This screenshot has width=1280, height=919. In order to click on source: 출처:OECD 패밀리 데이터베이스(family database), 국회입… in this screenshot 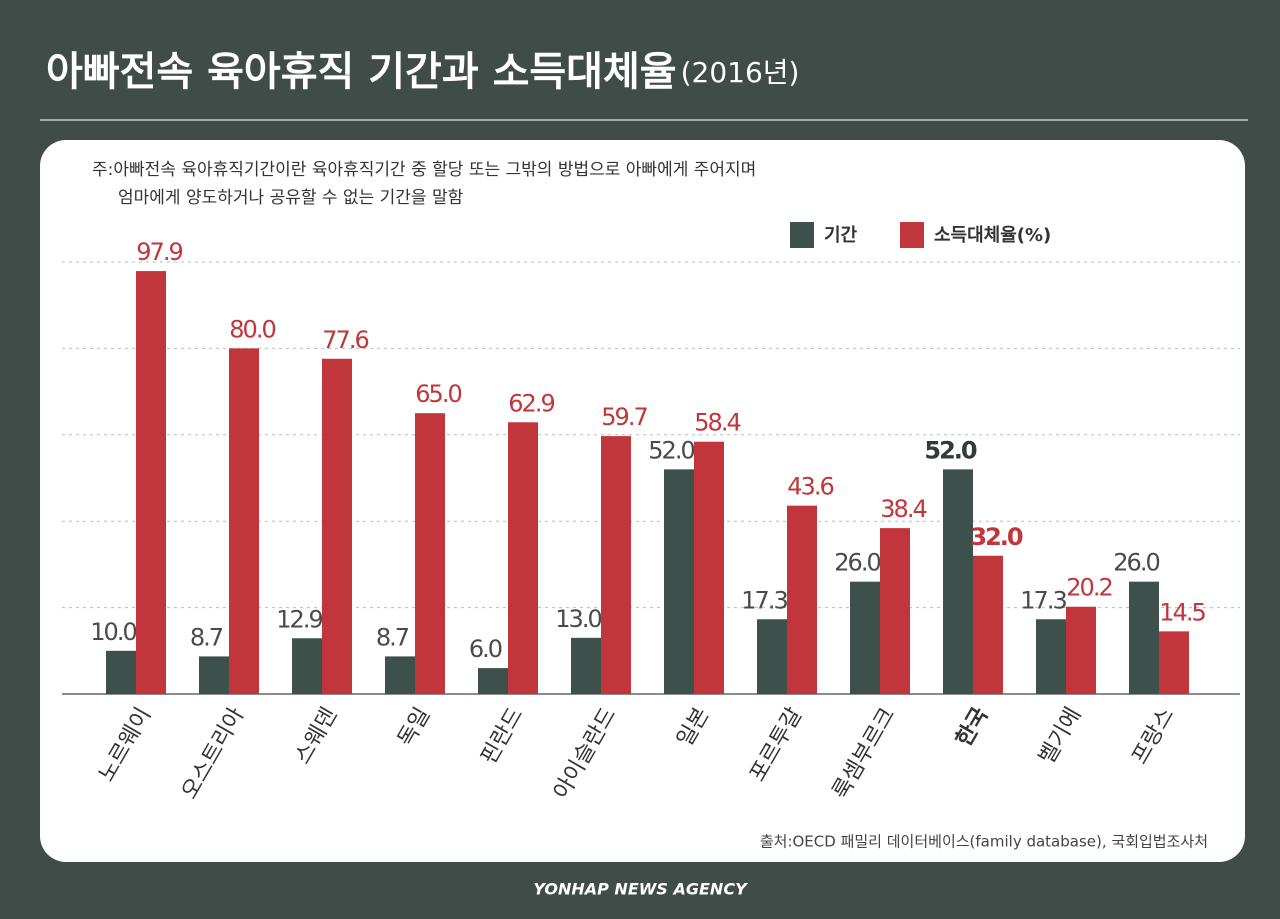, I will do `click(984, 842)`.